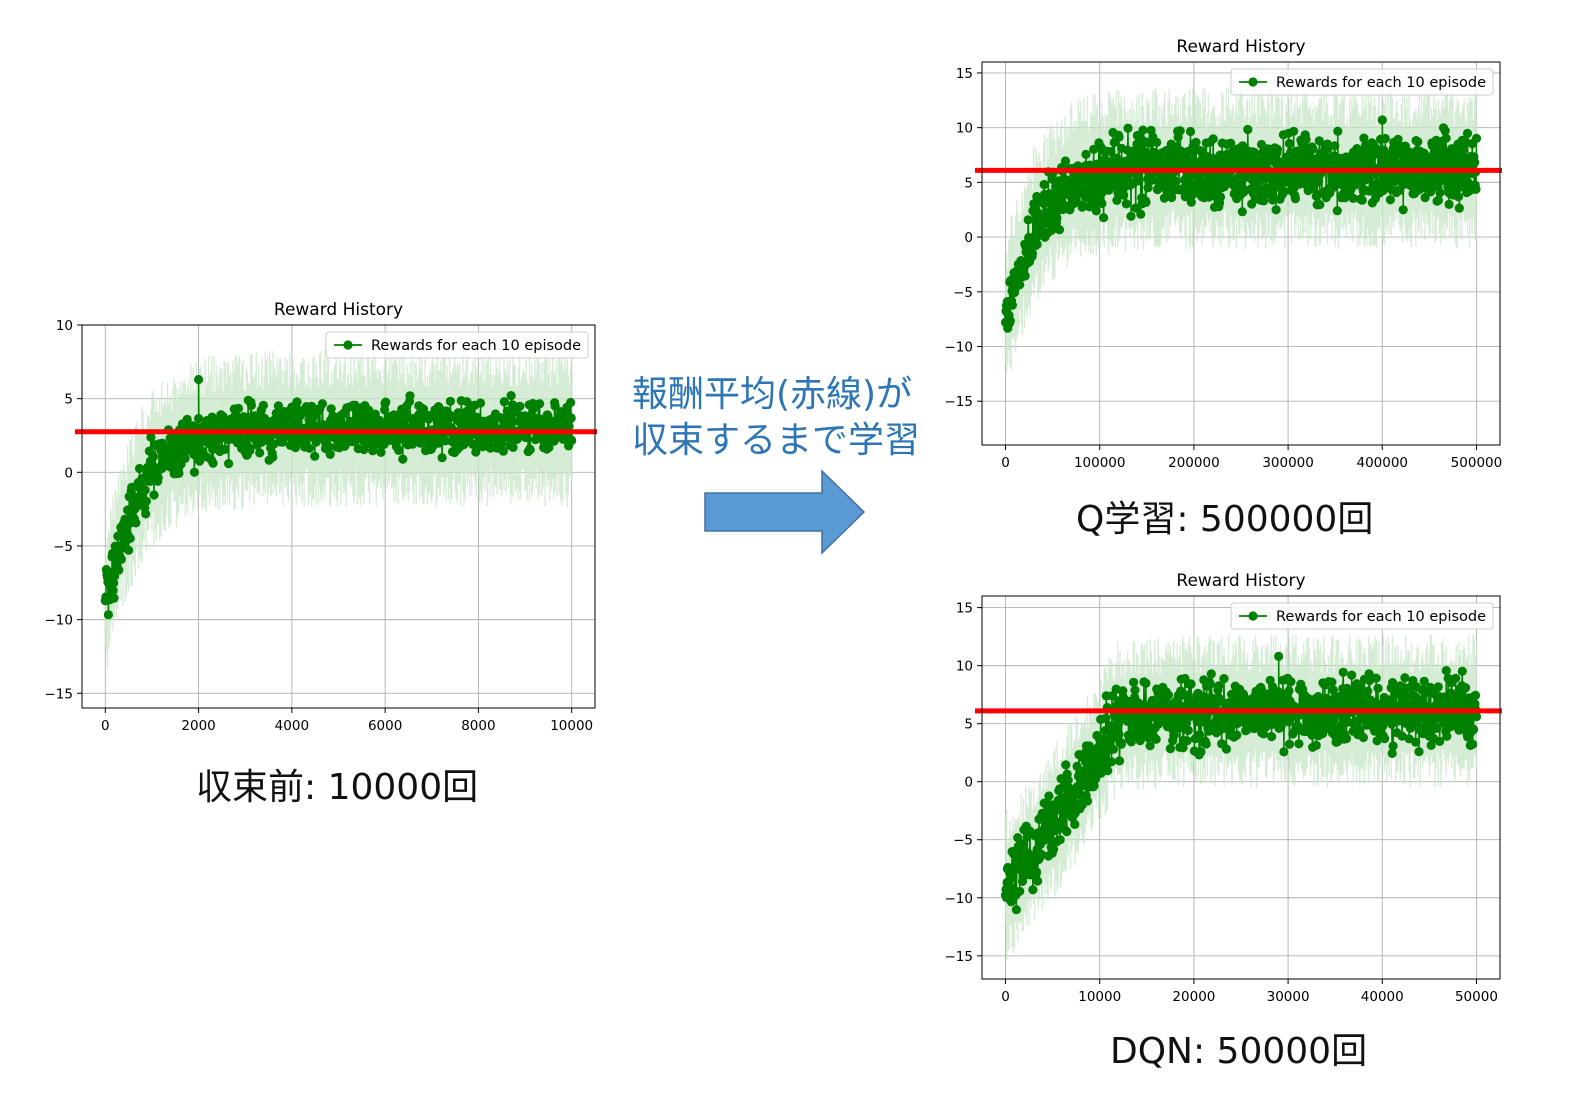  What do you see at coordinates (785, 512) in the screenshot?
I see `right-arrow-shape` at bounding box center [785, 512].